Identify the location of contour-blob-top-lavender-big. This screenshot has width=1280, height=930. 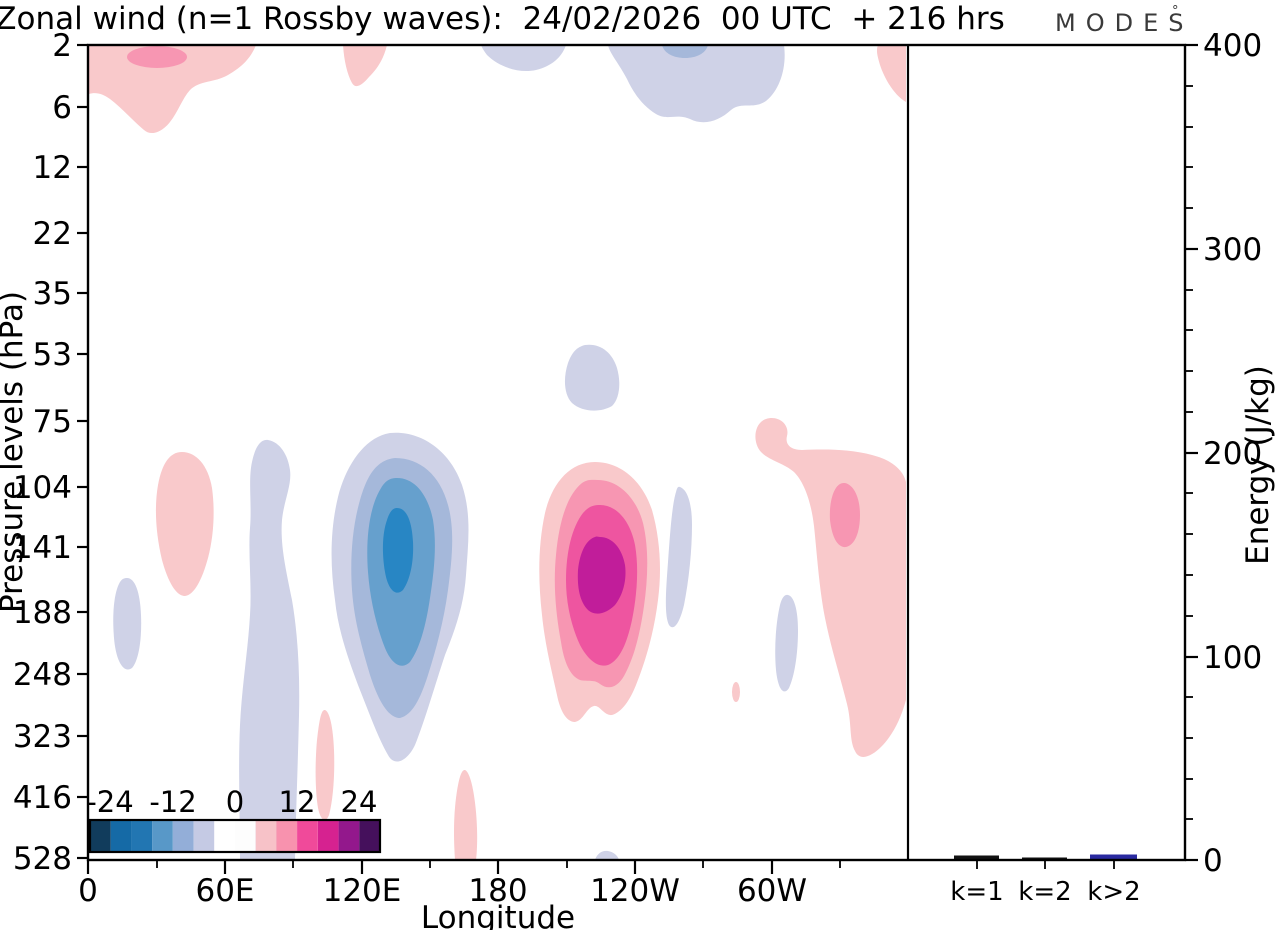
(696, 84).